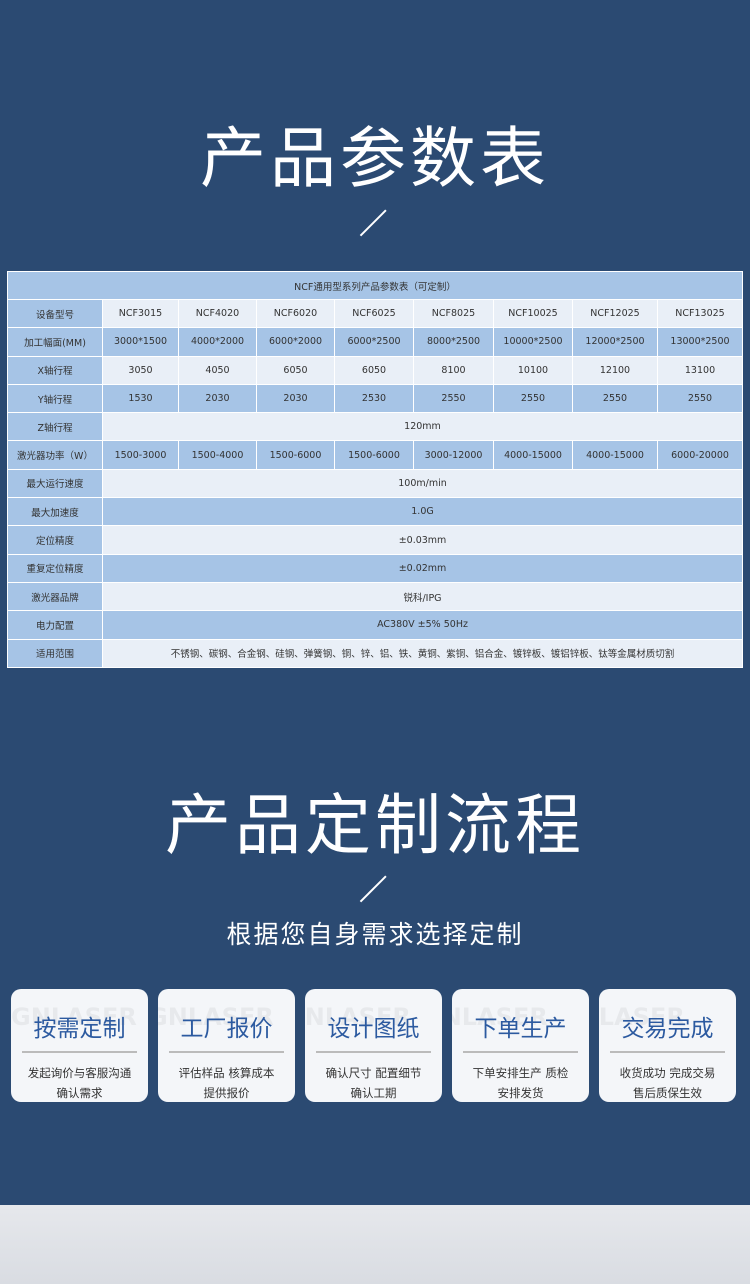  Describe the element at coordinates (226, 1092) in the screenshot. I see `step-desc-2: 提供报价` at that location.